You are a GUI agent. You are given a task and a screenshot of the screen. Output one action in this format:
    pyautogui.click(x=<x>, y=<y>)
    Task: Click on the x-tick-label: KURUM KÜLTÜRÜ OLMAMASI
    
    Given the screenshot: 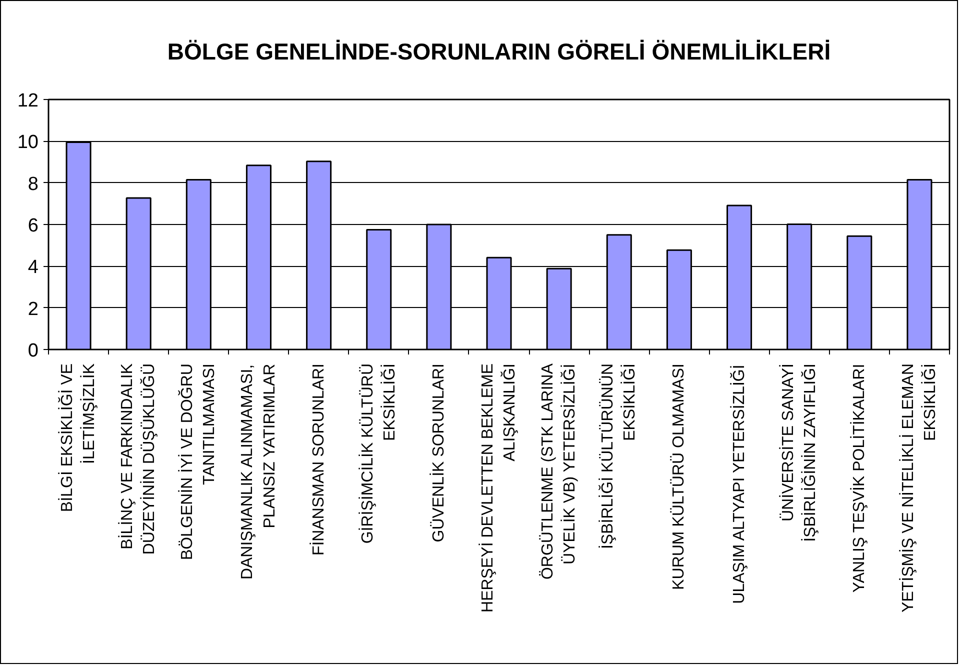 What is the action you would take?
    pyautogui.click(x=679, y=477)
    